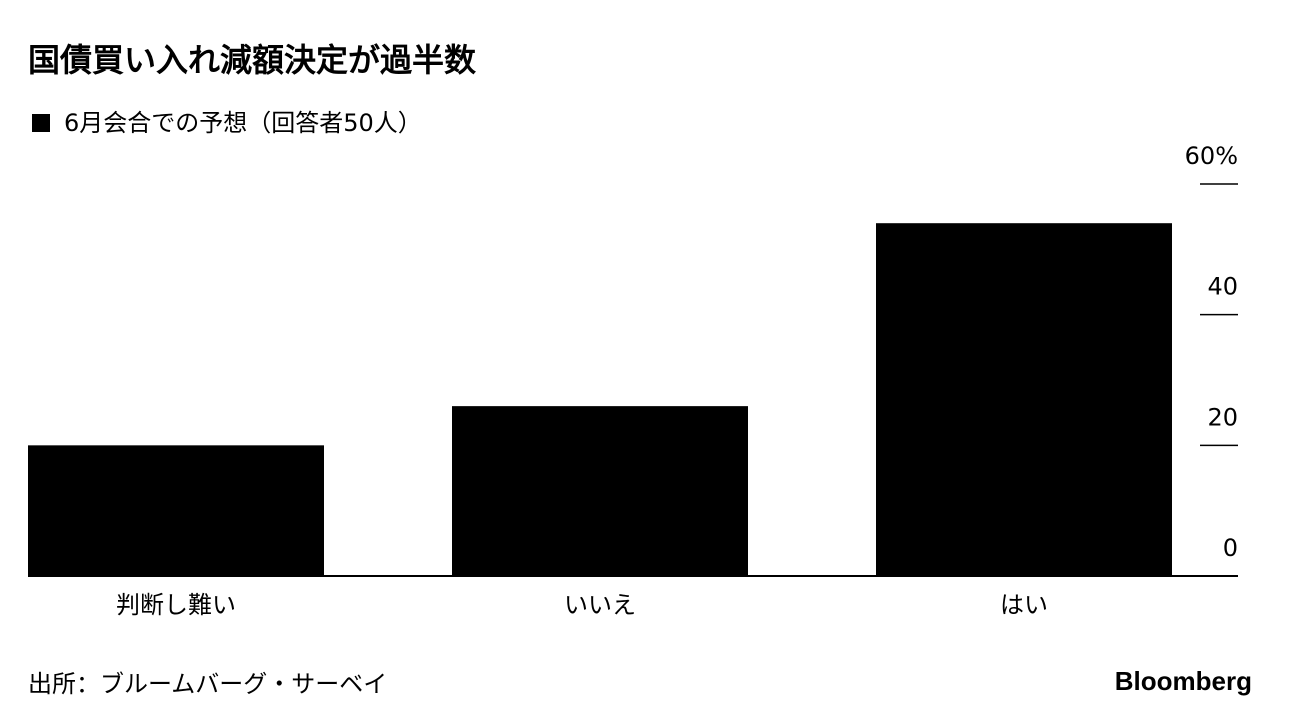 The image size is (1292, 726). I want to click on legend-swatch, so click(41, 123).